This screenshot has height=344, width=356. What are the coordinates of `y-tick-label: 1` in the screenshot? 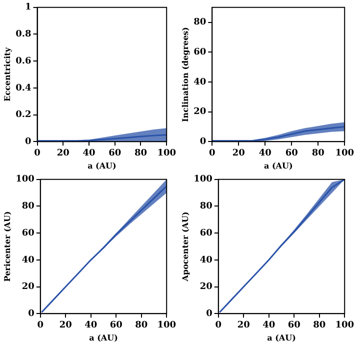 It's located at (28, 7).